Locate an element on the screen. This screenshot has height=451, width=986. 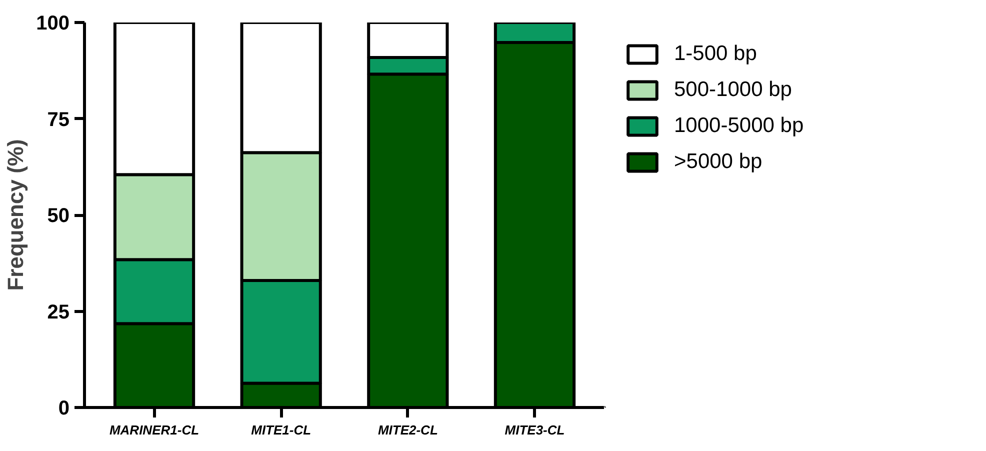
legend-label: 1000-5000 bp is located at coordinates (739, 126).